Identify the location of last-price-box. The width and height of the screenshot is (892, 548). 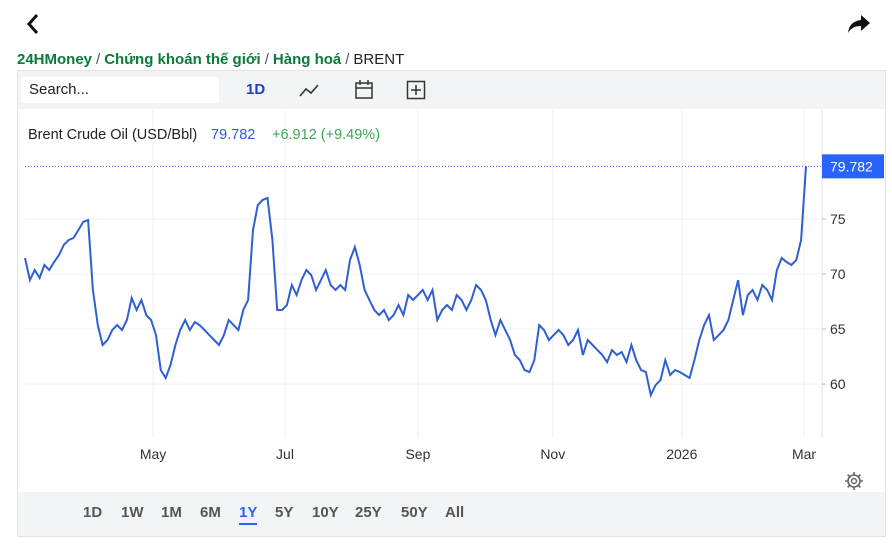
(853, 166).